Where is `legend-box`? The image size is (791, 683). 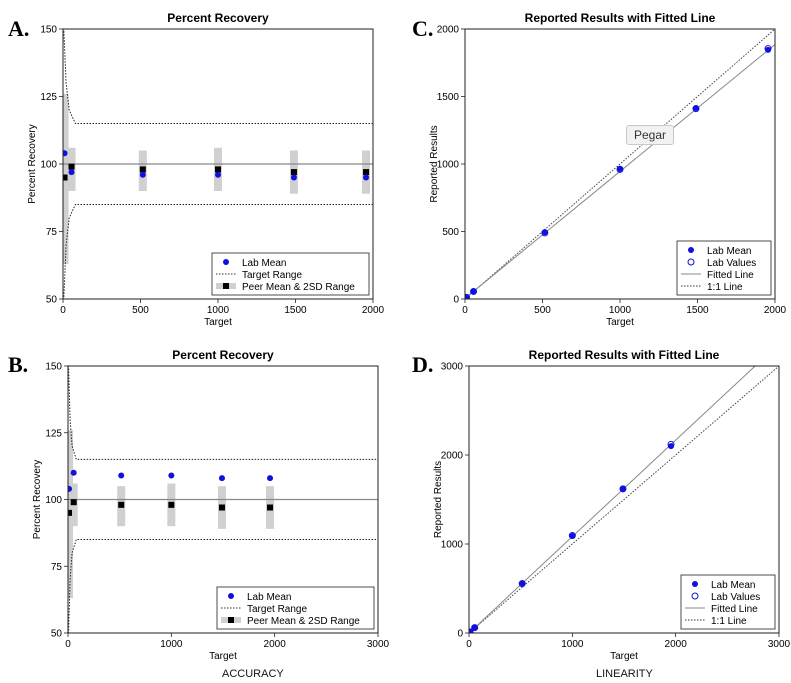 legend-box is located at coordinates (290, 274).